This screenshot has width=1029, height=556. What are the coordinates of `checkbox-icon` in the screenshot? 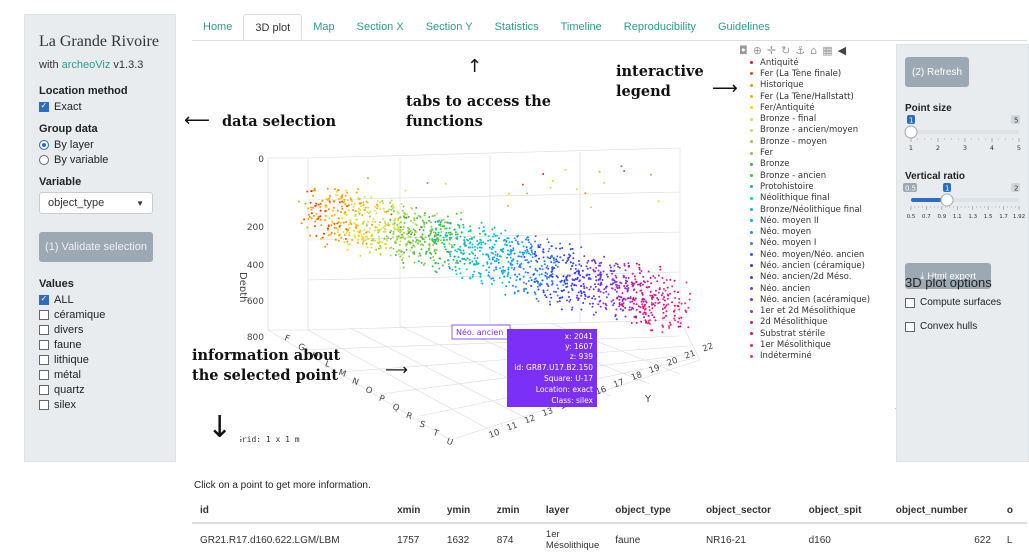 It's located at (44, 299).